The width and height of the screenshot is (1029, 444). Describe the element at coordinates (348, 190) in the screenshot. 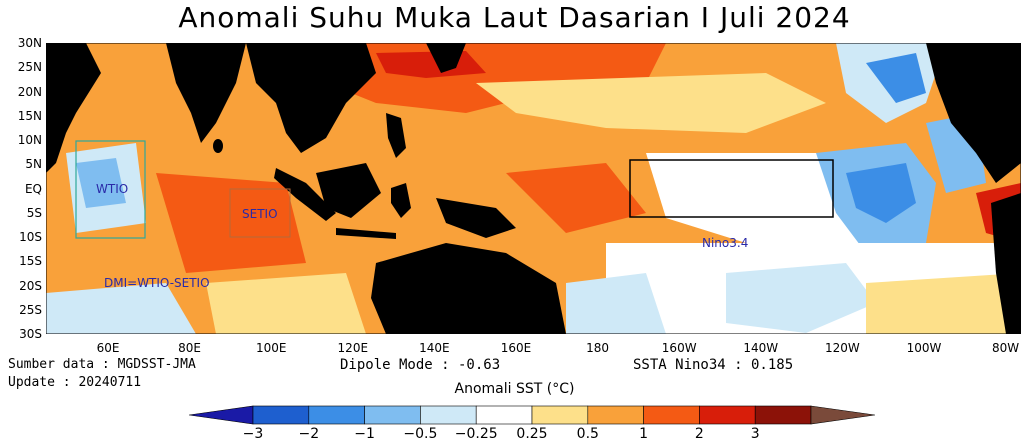

I see `land-borneo` at that location.